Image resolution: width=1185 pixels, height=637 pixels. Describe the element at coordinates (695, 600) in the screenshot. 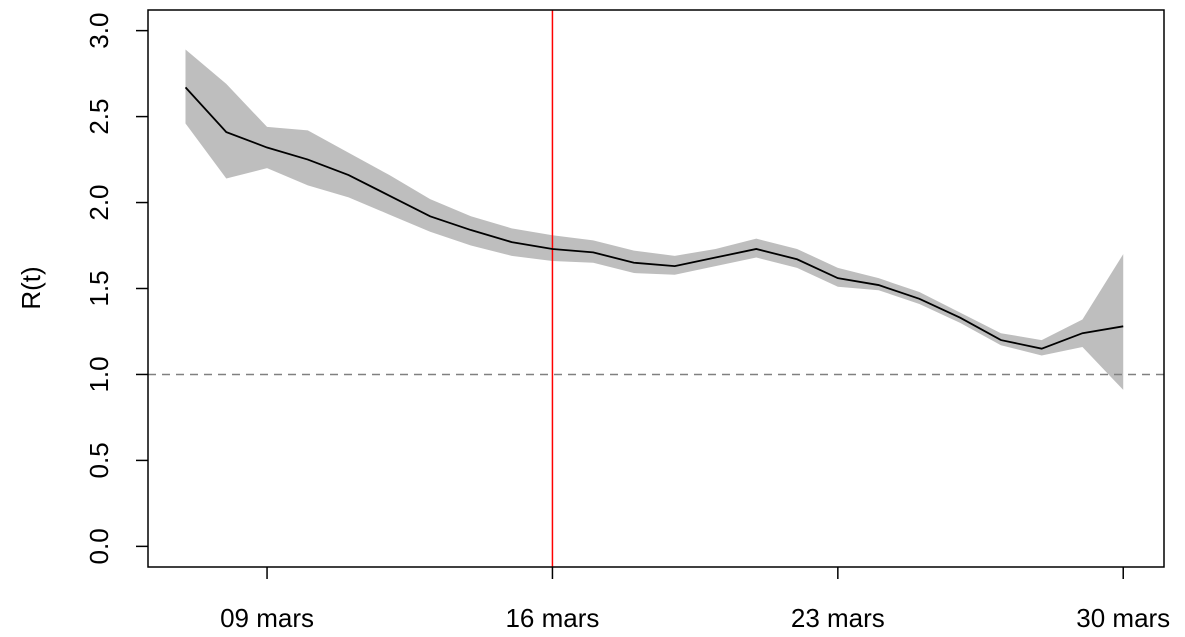

I see `x-axis: 09 mars 16 mars 23 mars 30 mars` at that location.